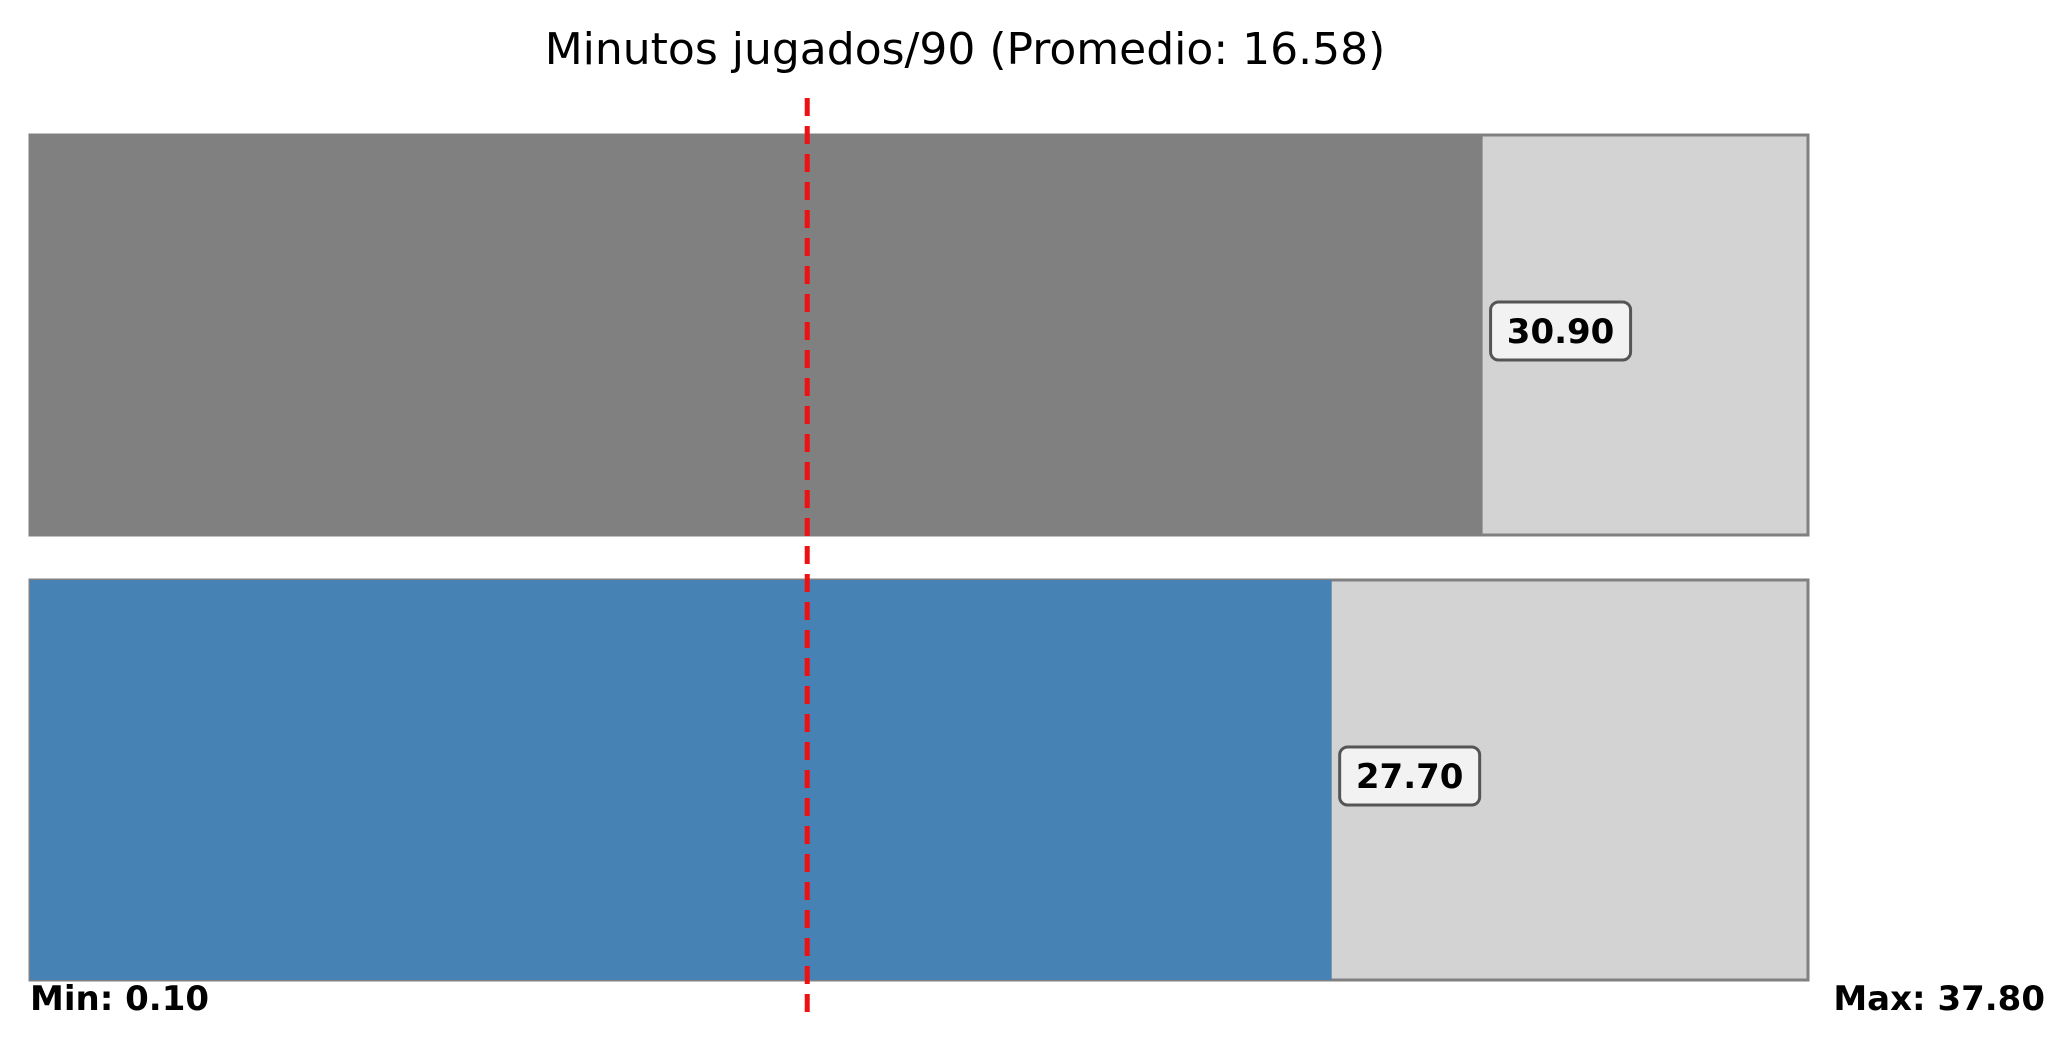 The image size is (2065, 1047). I want to click on data-label-1: 30.90, so click(1561, 332).